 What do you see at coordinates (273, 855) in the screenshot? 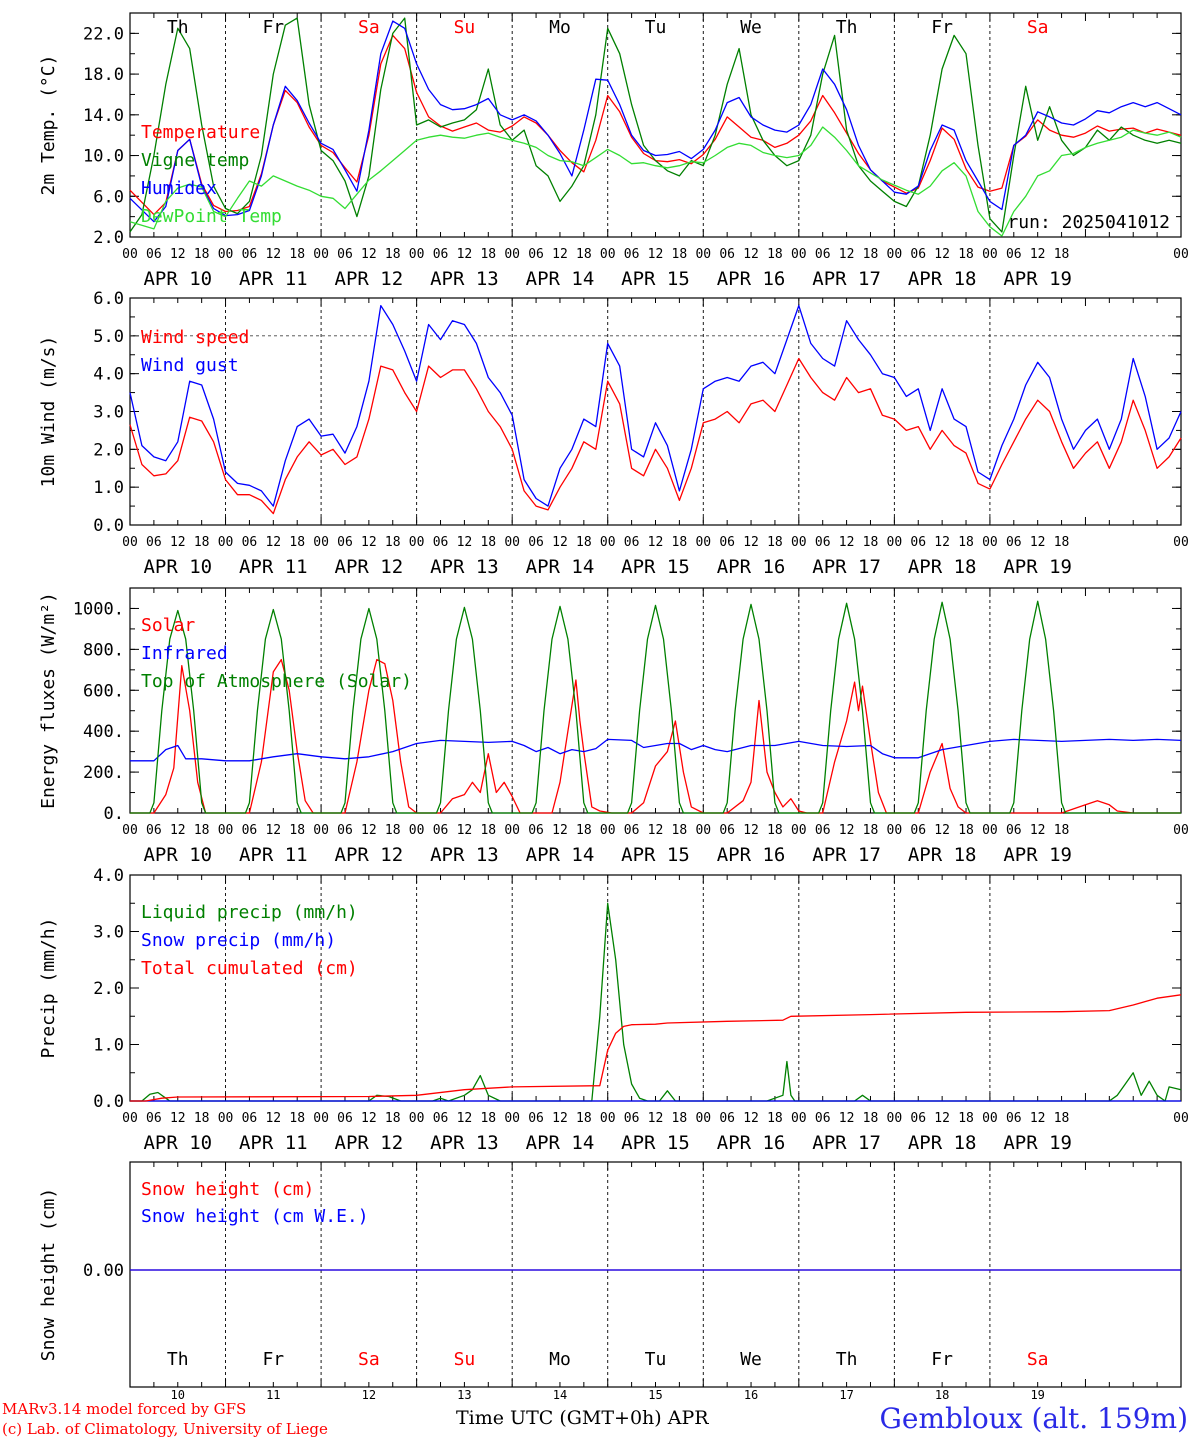
I see `day-label: APR 11` at bounding box center [273, 855].